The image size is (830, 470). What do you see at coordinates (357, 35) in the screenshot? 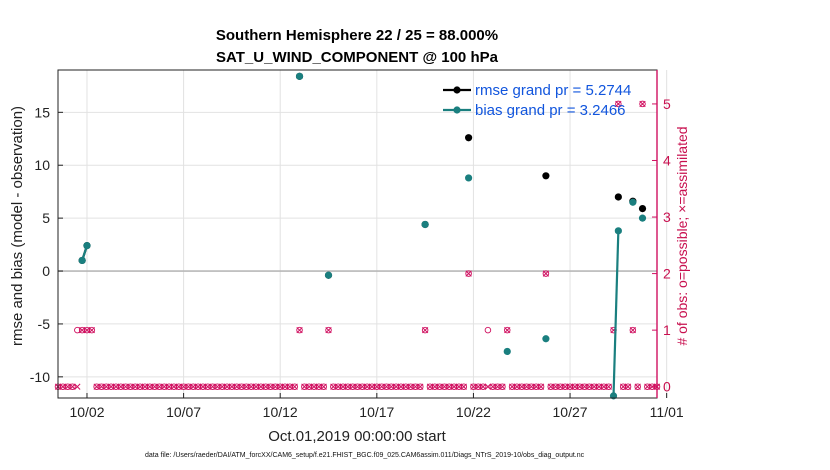
I see `chart-title-line1: Southern Hemisphere 22 / 25 = 88.000%` at bounding box center [357, 35].